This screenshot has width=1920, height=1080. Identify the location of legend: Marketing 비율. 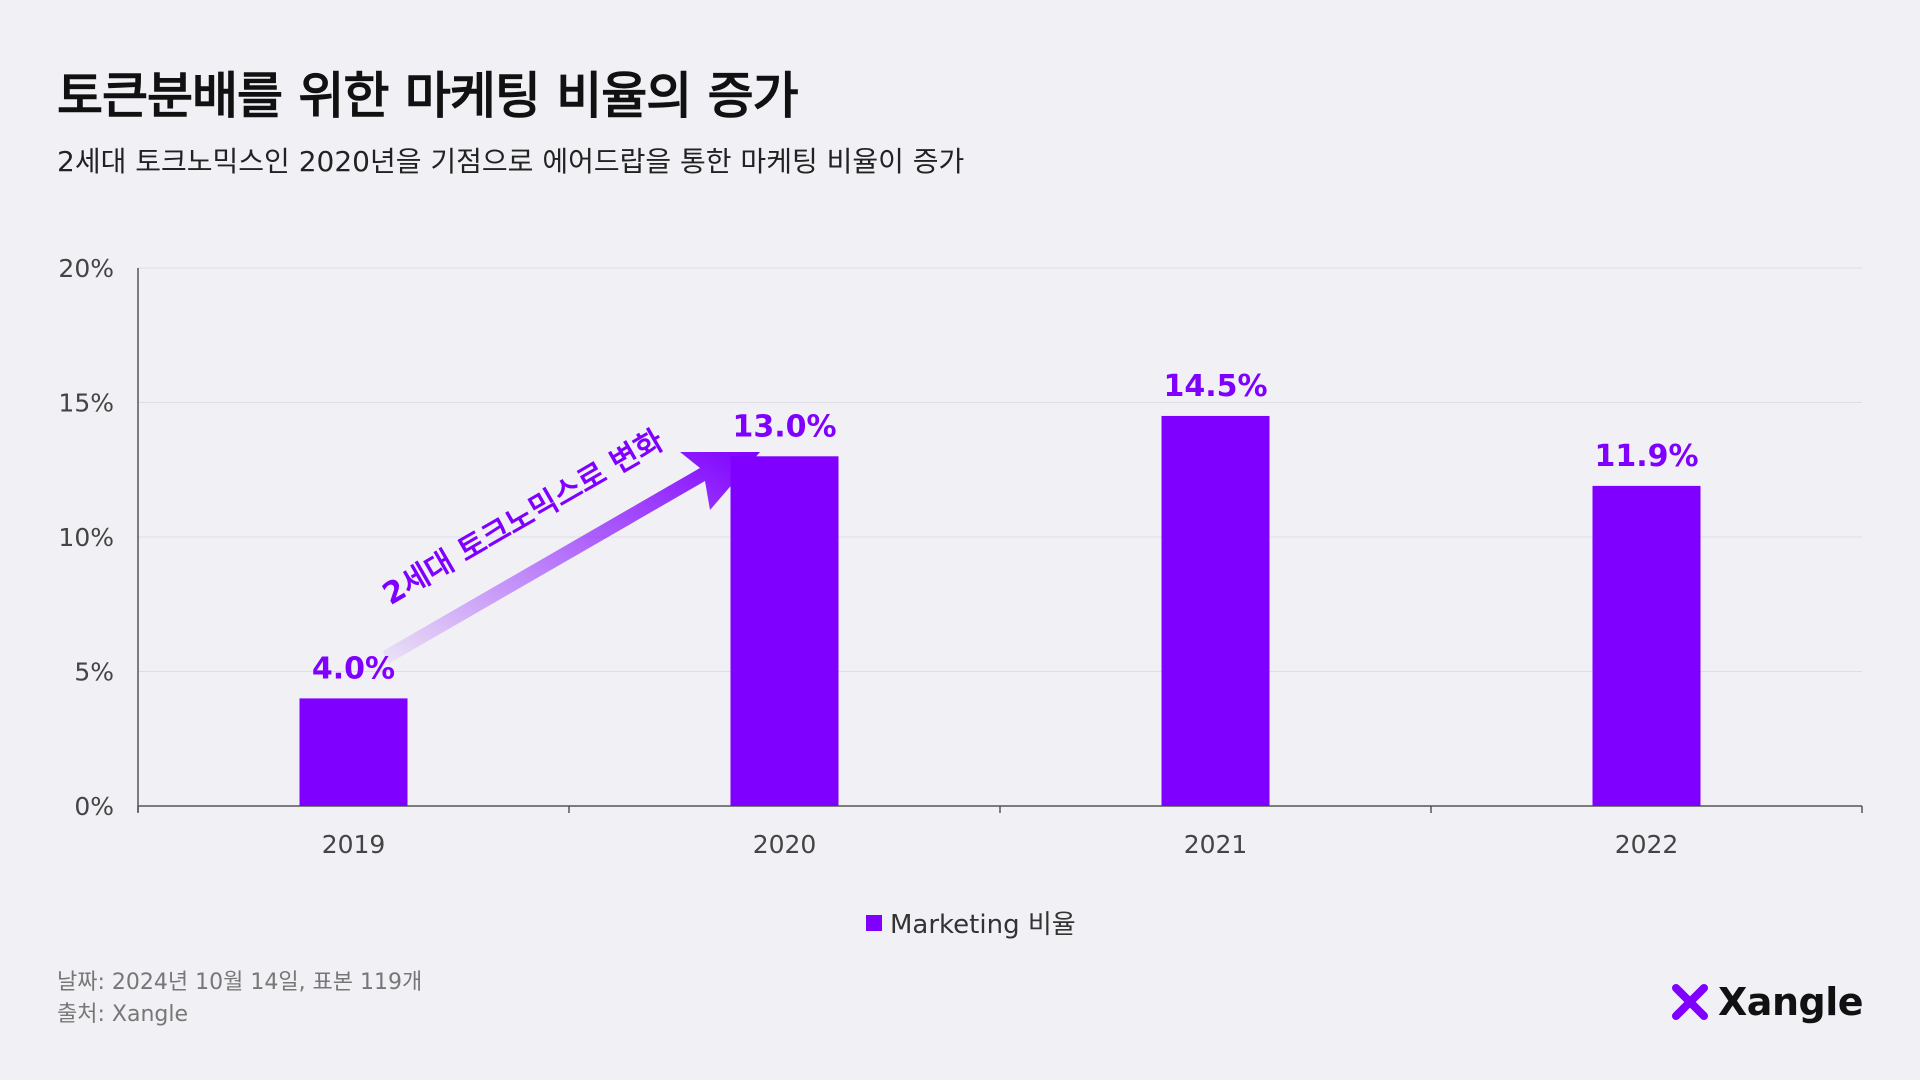
(971, 922).